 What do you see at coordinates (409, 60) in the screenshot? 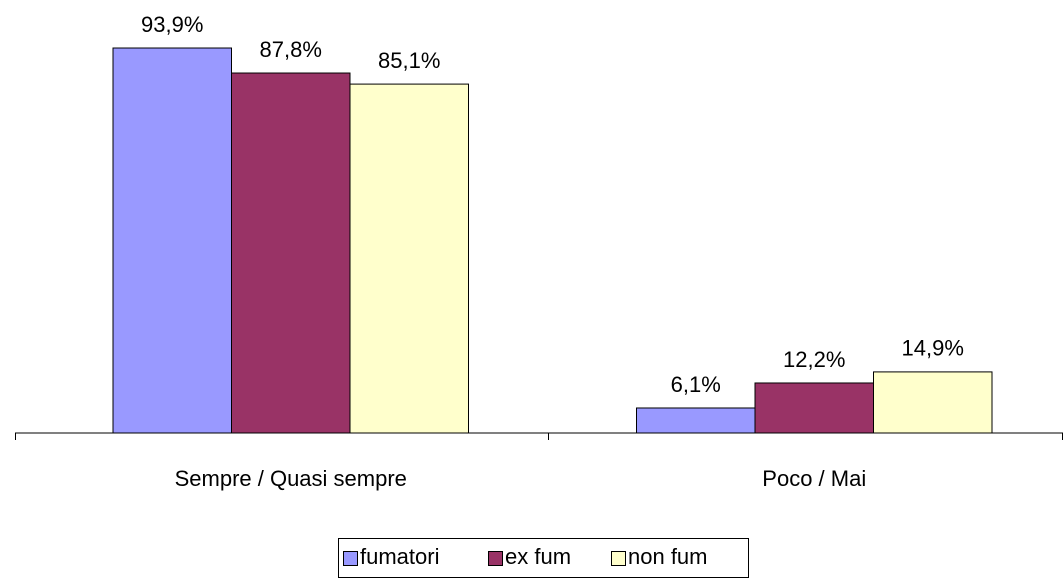
I see `value-label: 85,1%` at bounding box center [409, 60].